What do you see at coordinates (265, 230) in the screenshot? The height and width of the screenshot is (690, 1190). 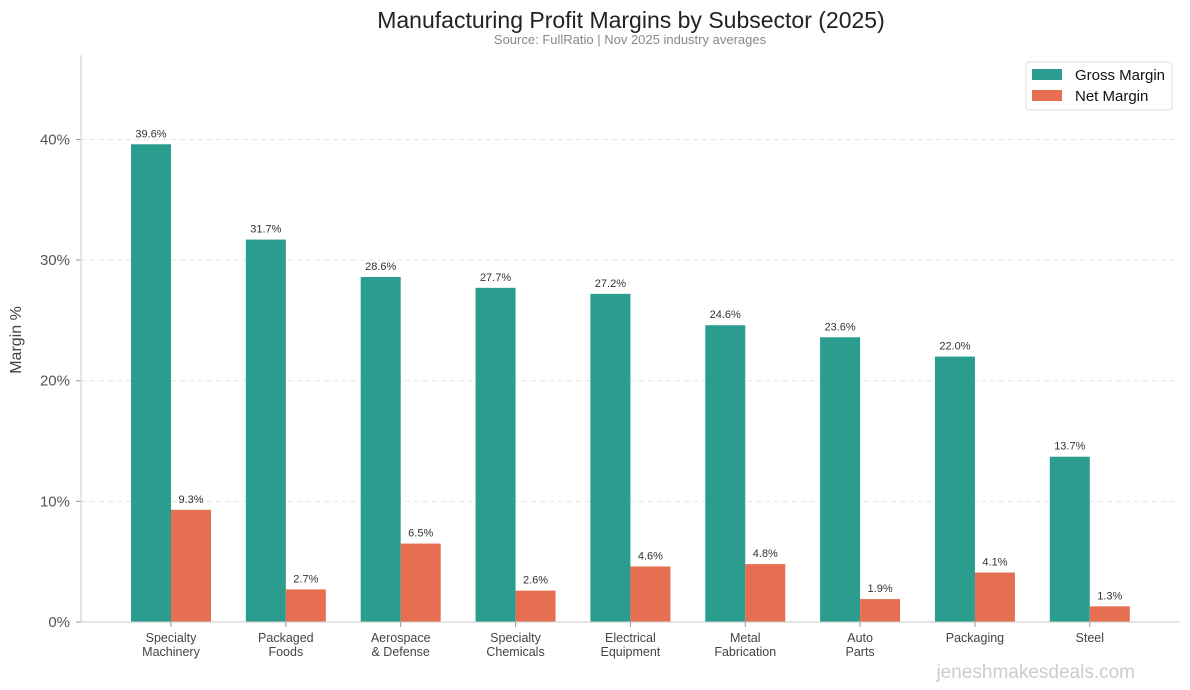 I see `data-label: 31.7%` at bounding box center [265, 230].